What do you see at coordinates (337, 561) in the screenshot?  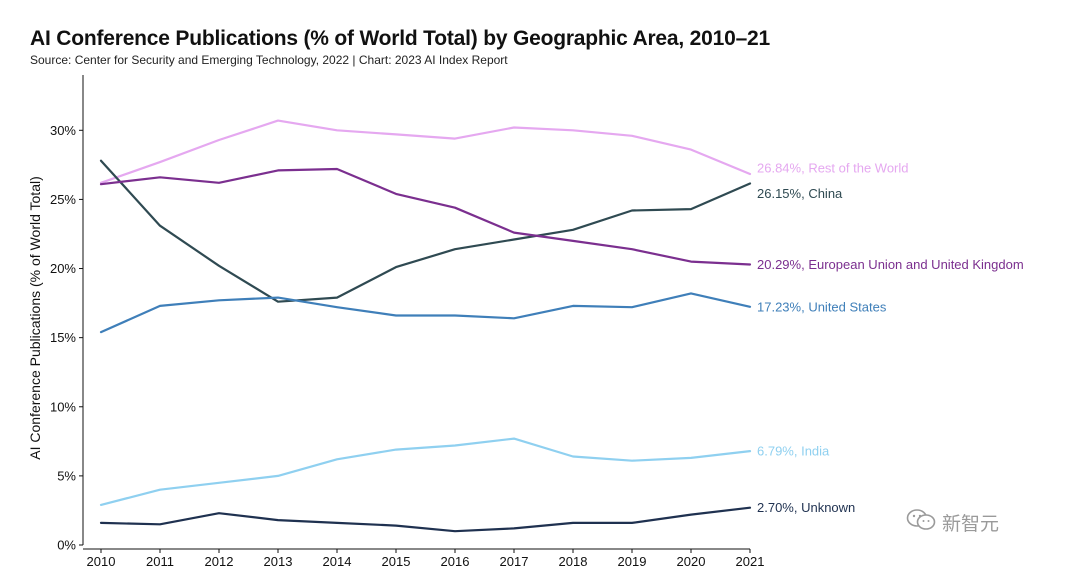 I see `x-tick-label: 2014` at bounding box center [337, 561].